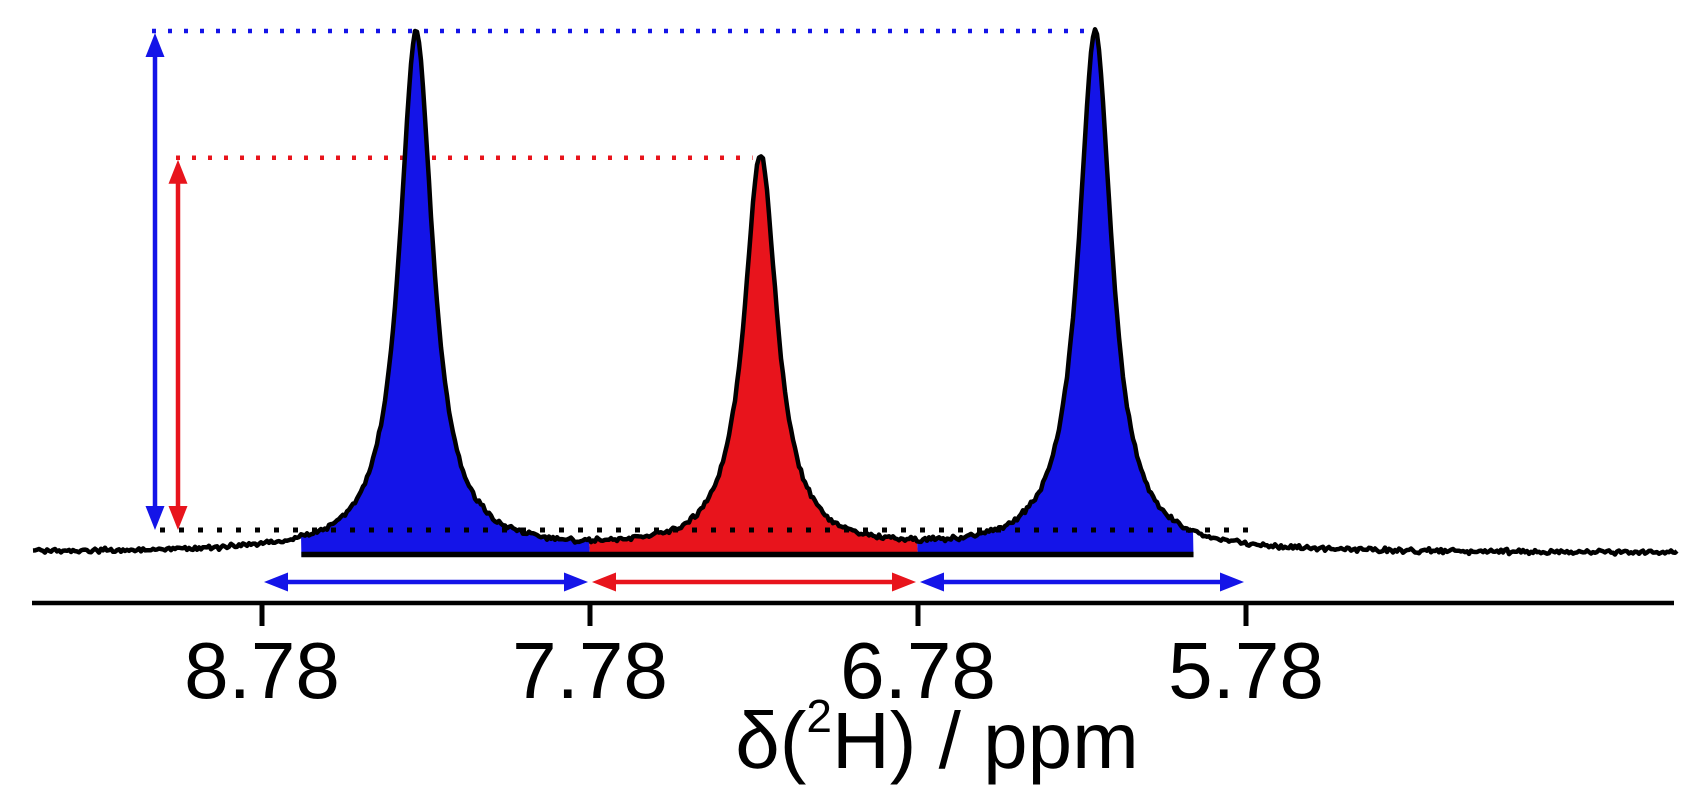 The image size is (1691, 811). Describe the element at coordinates (1055, 293) in the screenshot. I see `peak-fill-2-blue` at that location.